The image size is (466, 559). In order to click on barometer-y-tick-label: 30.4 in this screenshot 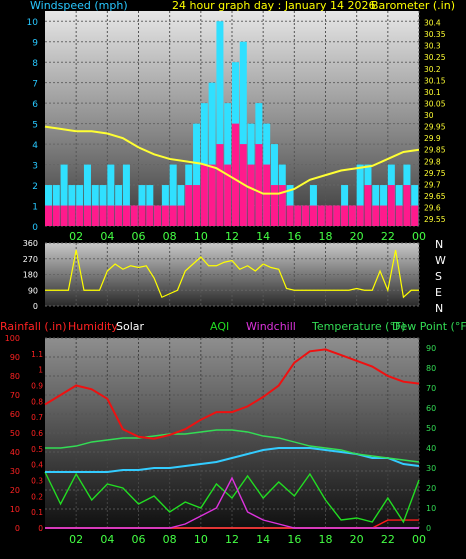, I will do `click(432, 23)`.